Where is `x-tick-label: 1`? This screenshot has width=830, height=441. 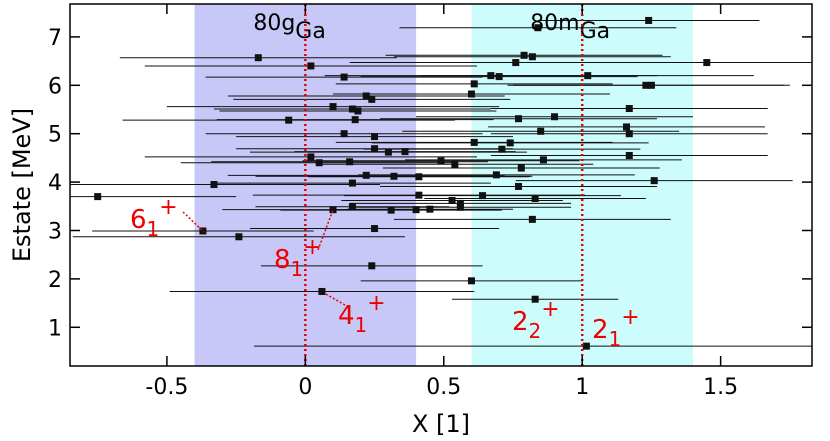
x-tick-label: 1 is located at coordinates (582, 387).